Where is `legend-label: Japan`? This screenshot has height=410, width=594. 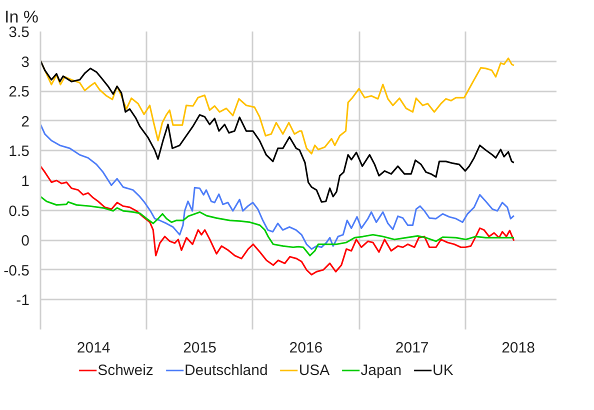
legend-label: Japan is located at coordinates (381, 370).